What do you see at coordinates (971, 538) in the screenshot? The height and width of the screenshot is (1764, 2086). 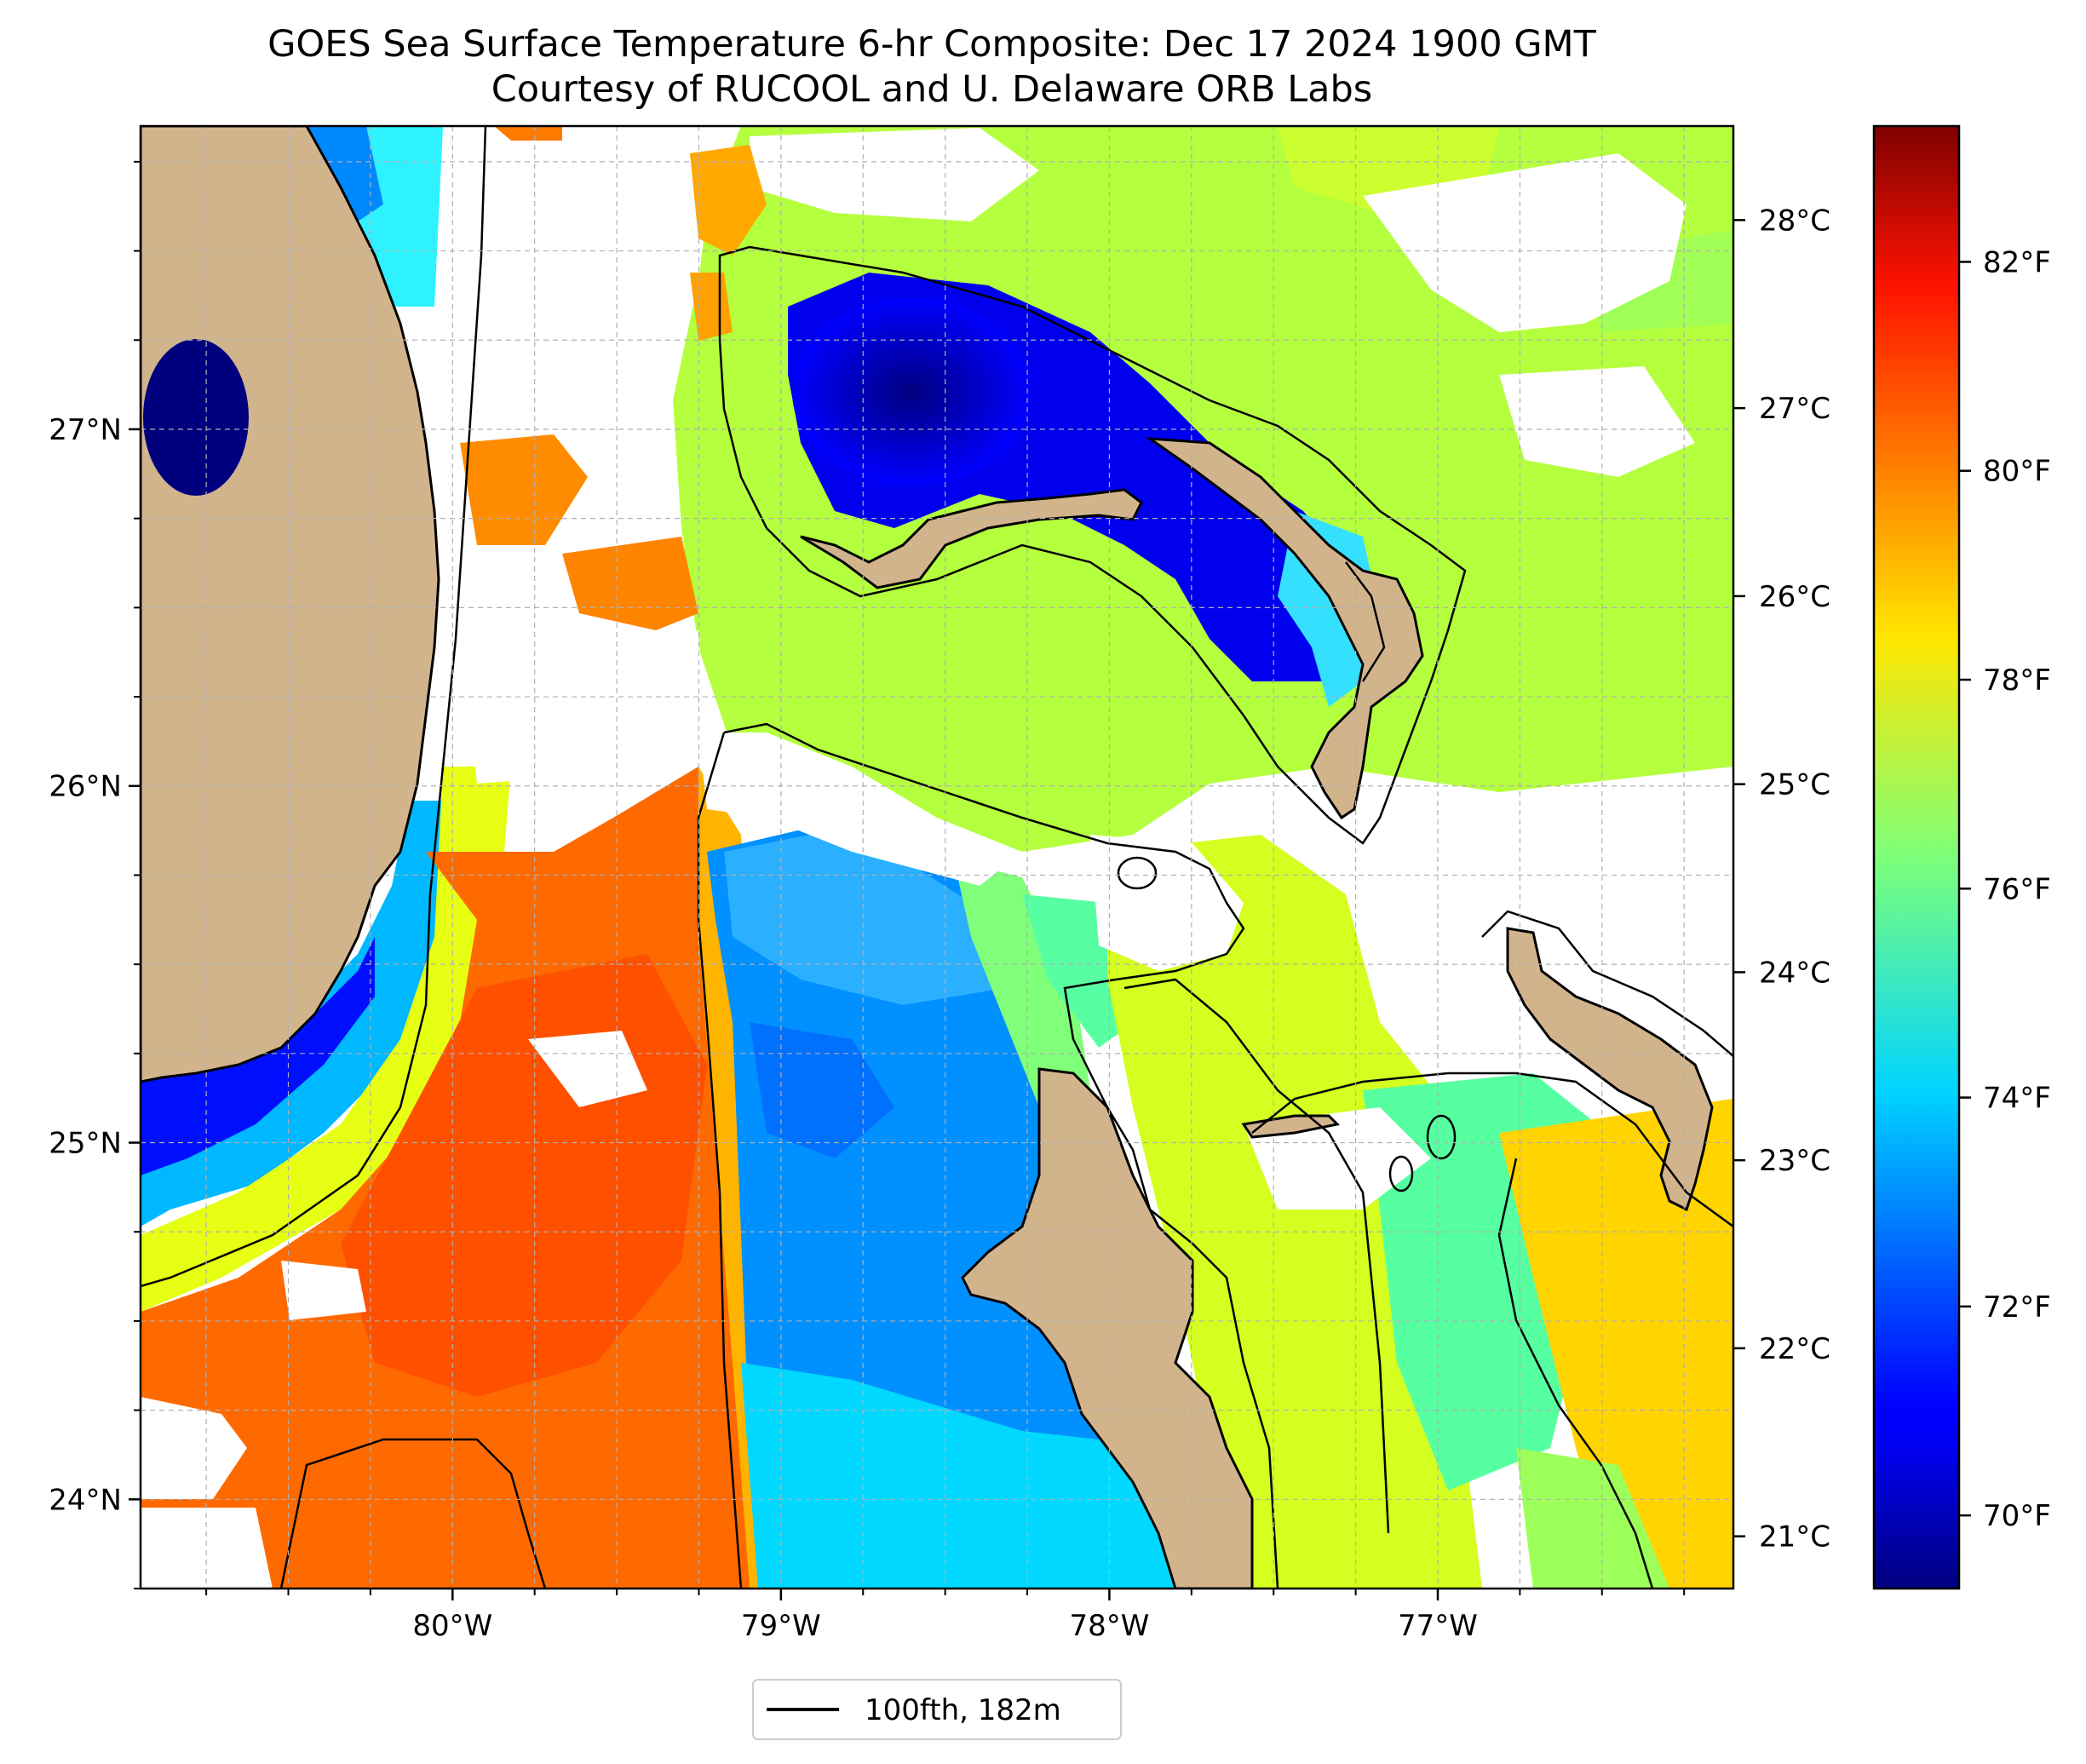 I see `grand-bahama-land` at bounding box center [971, 538].